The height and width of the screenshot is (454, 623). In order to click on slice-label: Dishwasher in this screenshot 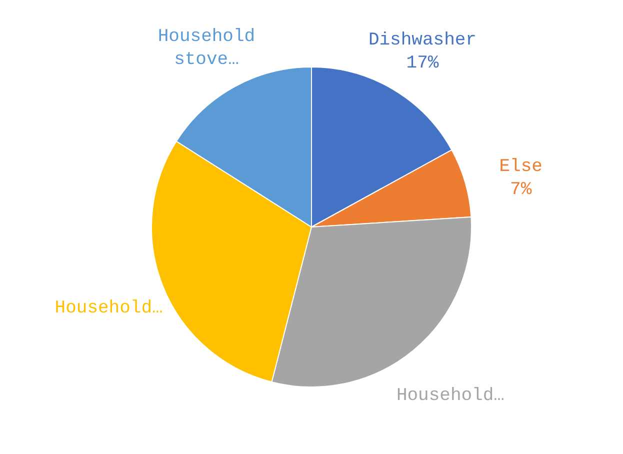, I will do `click(422, 40)`.